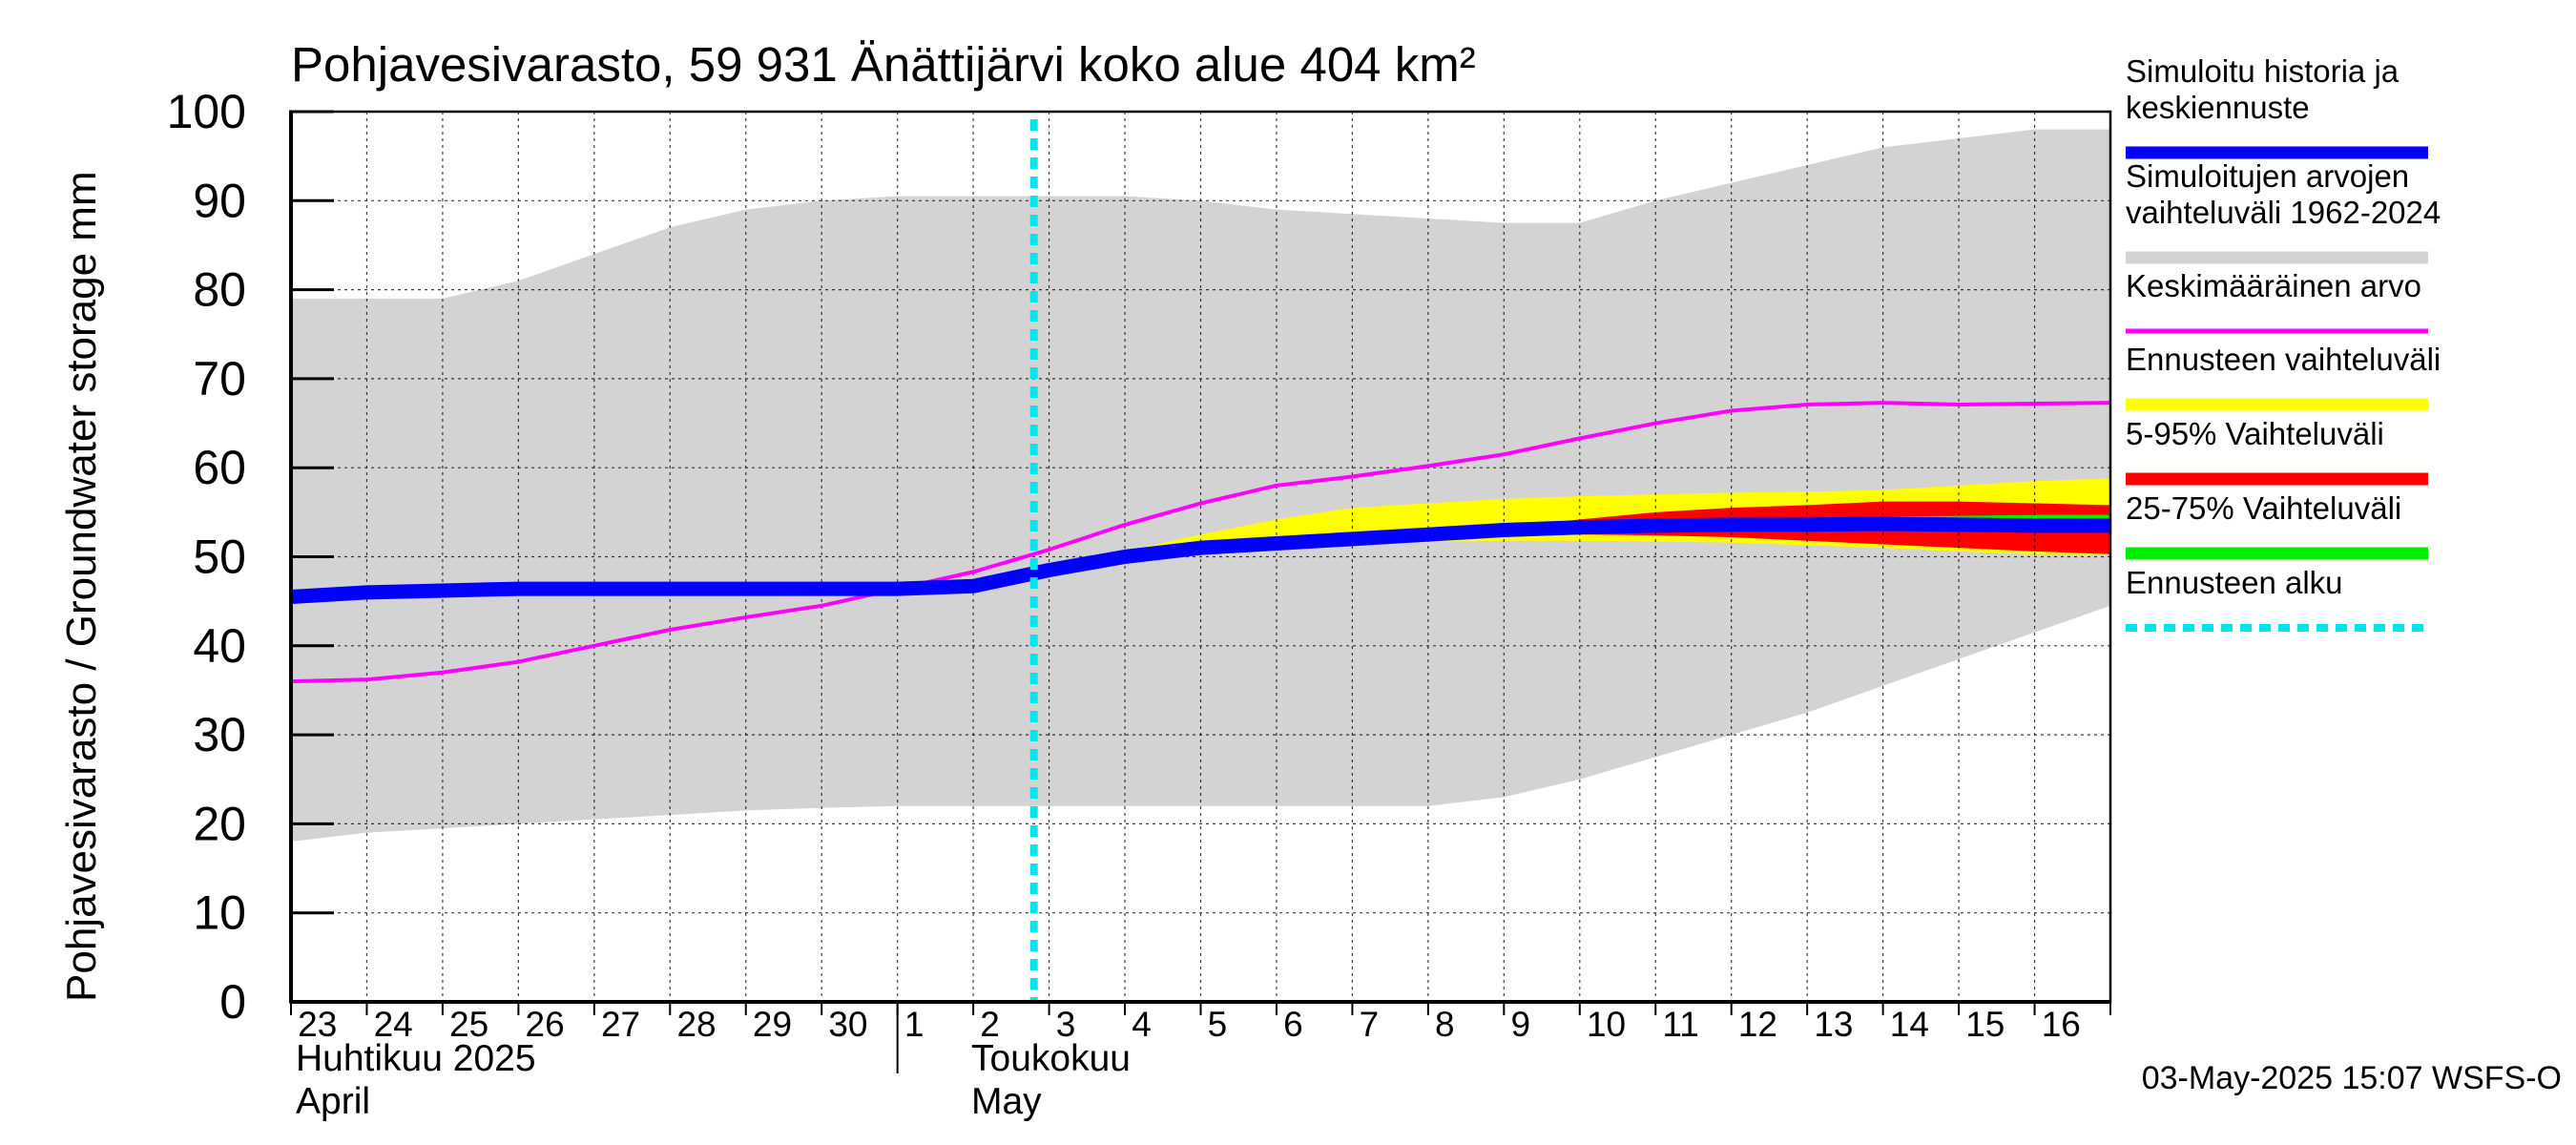  I want to click on legend-label: Simuloitu historia ja, so click(2262, 71).